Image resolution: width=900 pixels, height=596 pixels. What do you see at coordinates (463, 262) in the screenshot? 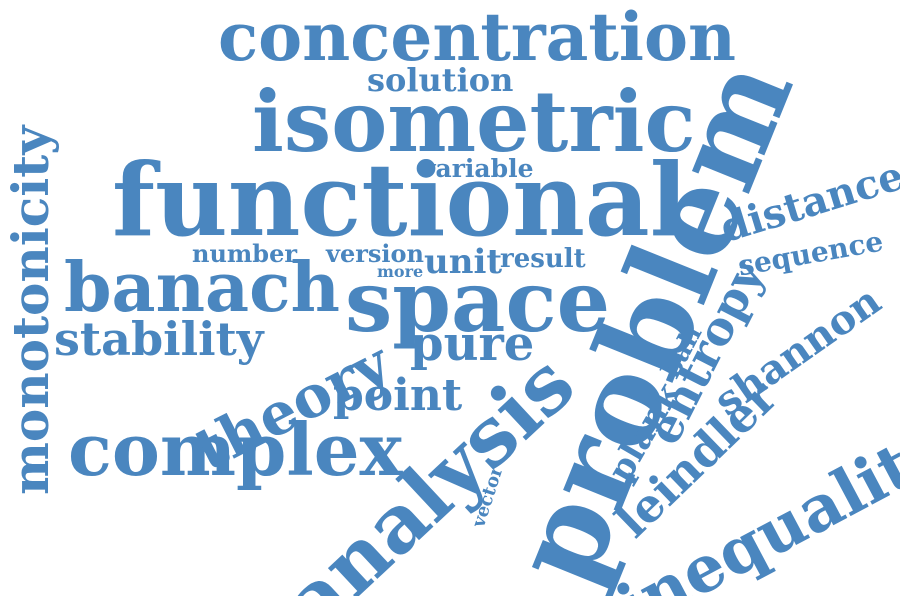
I see `word-unit: unit` at bounding box center [463, 262].